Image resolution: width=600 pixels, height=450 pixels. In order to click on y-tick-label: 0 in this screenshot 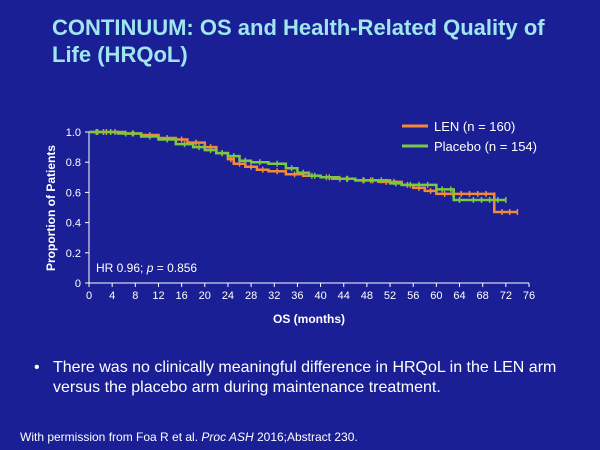, I will do `click(78, 284)`.